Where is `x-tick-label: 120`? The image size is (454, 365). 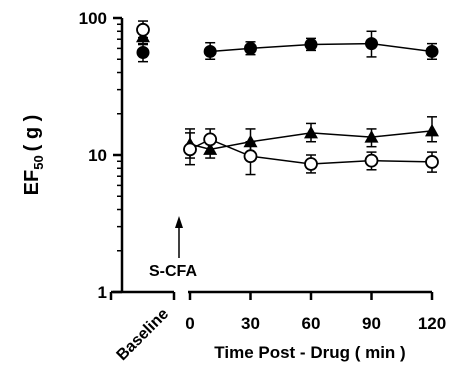
x-tick-label: 120 is located at coordinates (432, 323).